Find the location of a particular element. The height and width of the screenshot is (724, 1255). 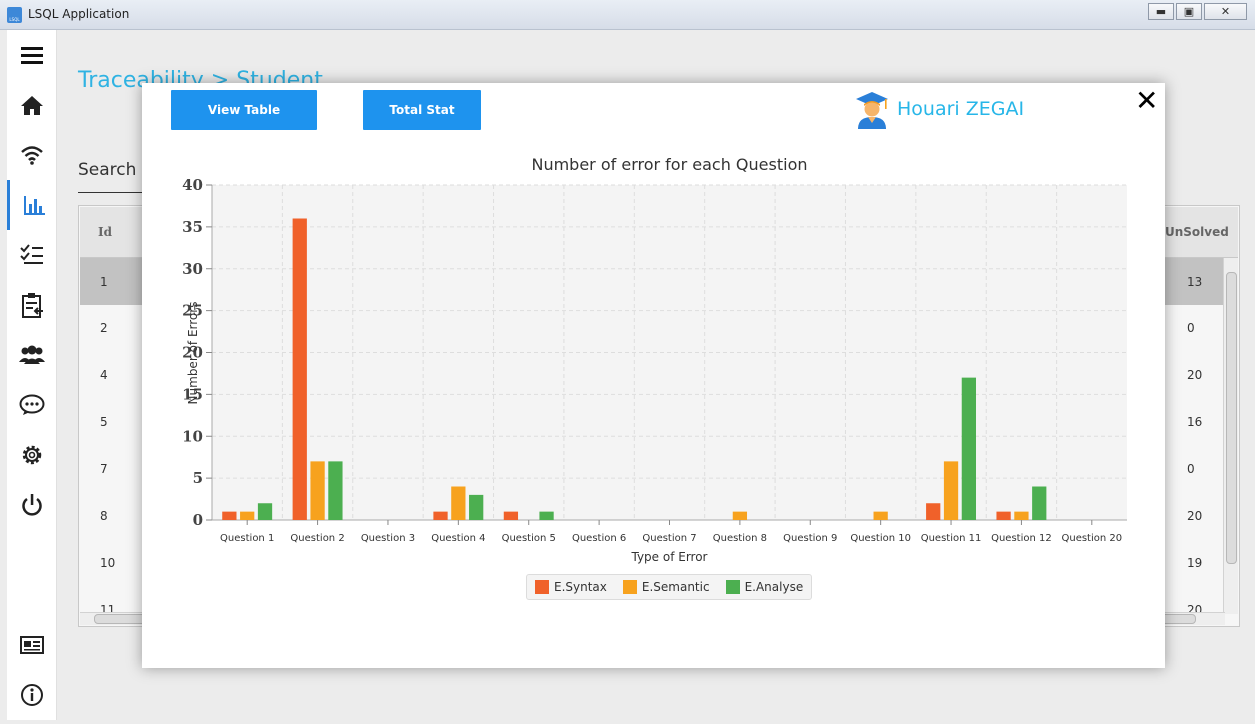

cell-unsolved: 19 is located at coordinates (1195, 563).